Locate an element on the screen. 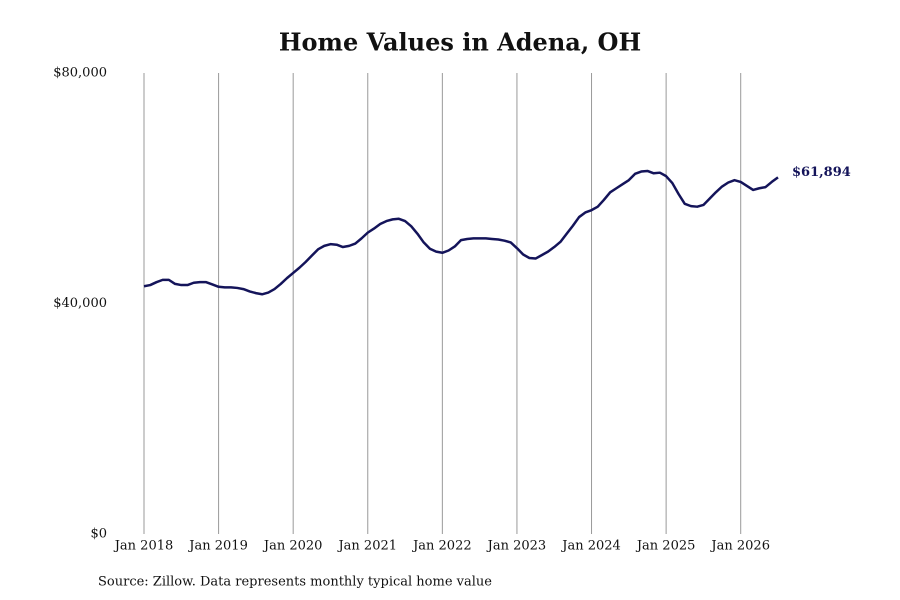 The image size is (900, 600). x-tick-label: Jan 2026 is located at coordinates (739, 546).